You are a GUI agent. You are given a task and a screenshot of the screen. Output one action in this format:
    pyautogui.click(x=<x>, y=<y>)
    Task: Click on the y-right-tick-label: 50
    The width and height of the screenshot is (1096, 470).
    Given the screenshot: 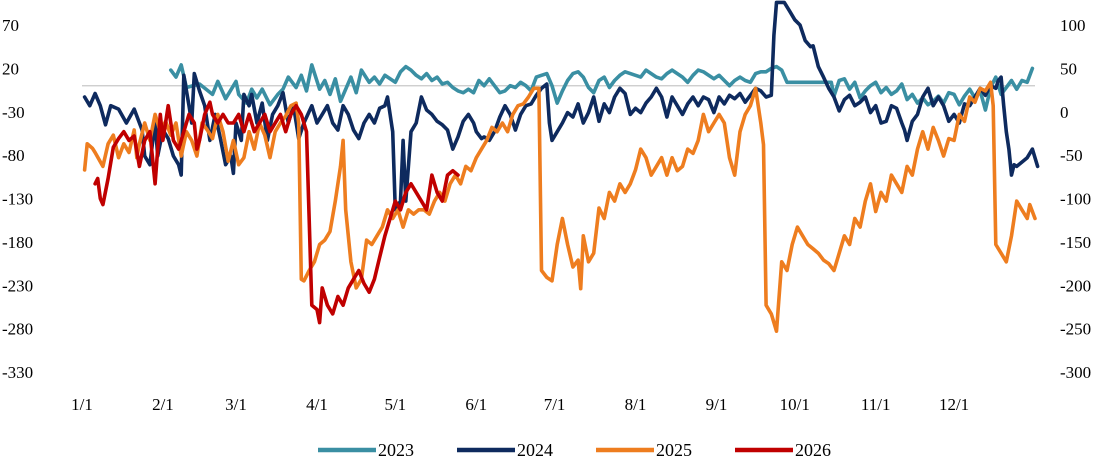 What is the action you would take?
    pyautogui.click(x=1068, y=68)
    